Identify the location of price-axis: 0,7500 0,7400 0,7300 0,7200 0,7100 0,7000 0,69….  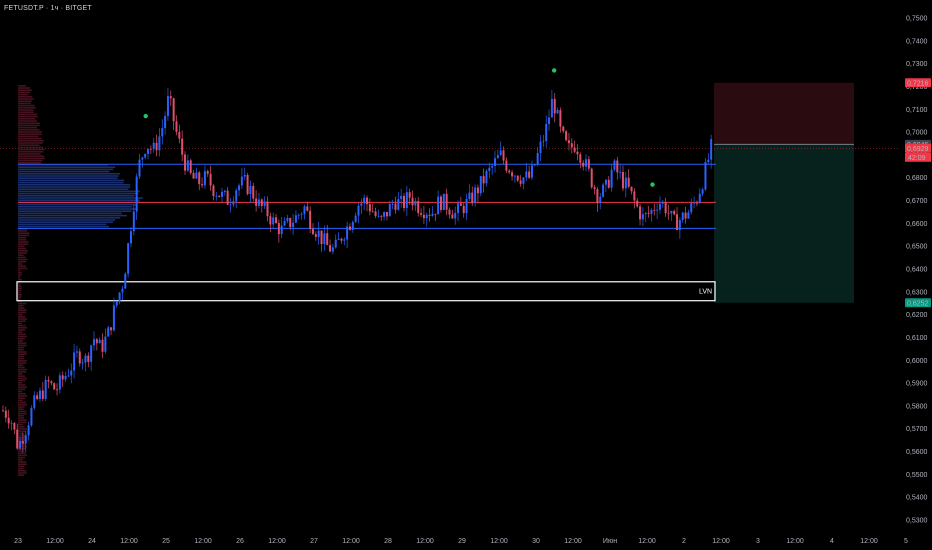
(917, 270).